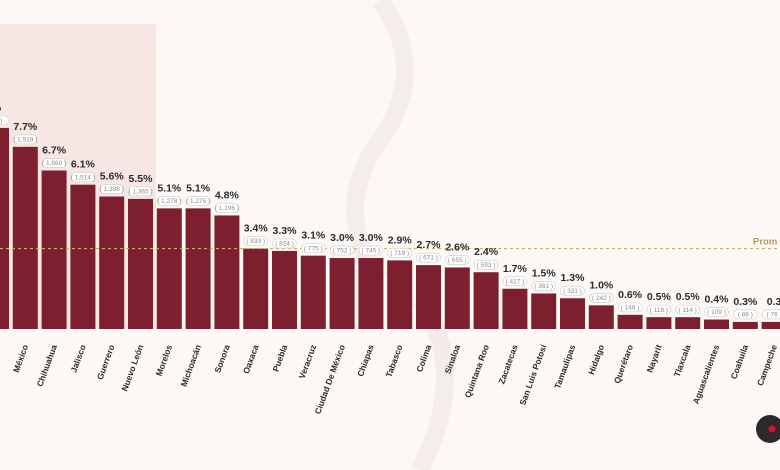  What do you see at coordinates (773, 302) in the screenshot?
I see `bar-value-label: 0.3` at bounding box center [773, 302].